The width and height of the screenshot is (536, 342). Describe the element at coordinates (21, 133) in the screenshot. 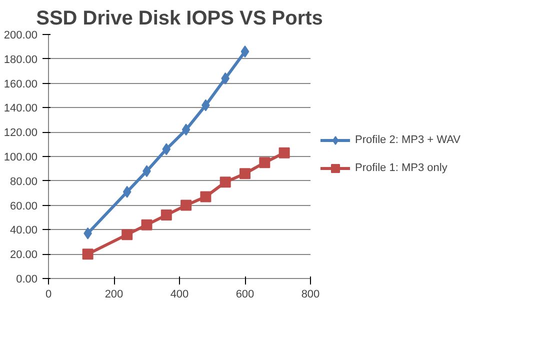

I see `y-tick-label: 120.00` at that location.